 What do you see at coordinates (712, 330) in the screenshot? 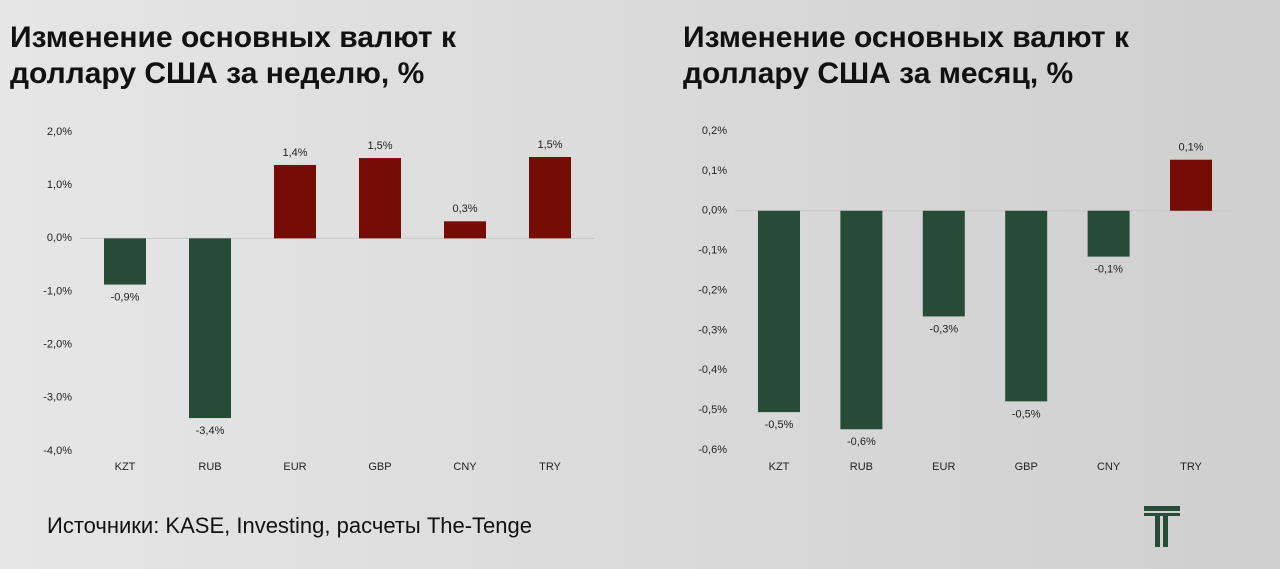
I see `y-tick-label: -0,3%` at bounding box center [712, 330].